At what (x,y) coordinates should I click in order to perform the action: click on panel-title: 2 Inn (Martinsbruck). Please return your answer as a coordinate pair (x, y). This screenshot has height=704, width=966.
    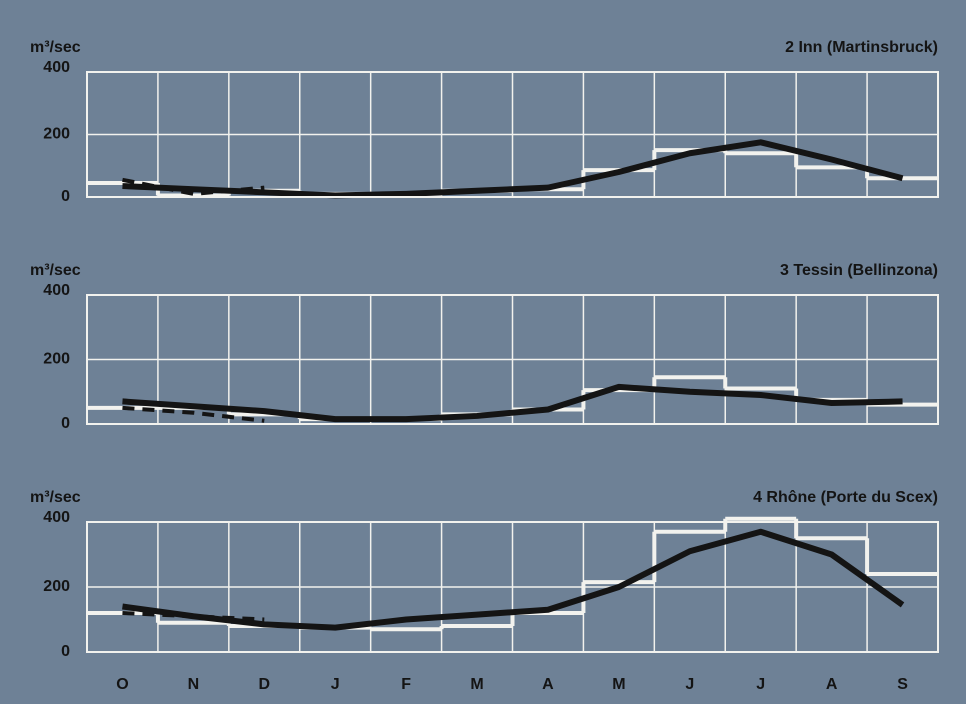
    Looking at the image, I should click on (861, 47).